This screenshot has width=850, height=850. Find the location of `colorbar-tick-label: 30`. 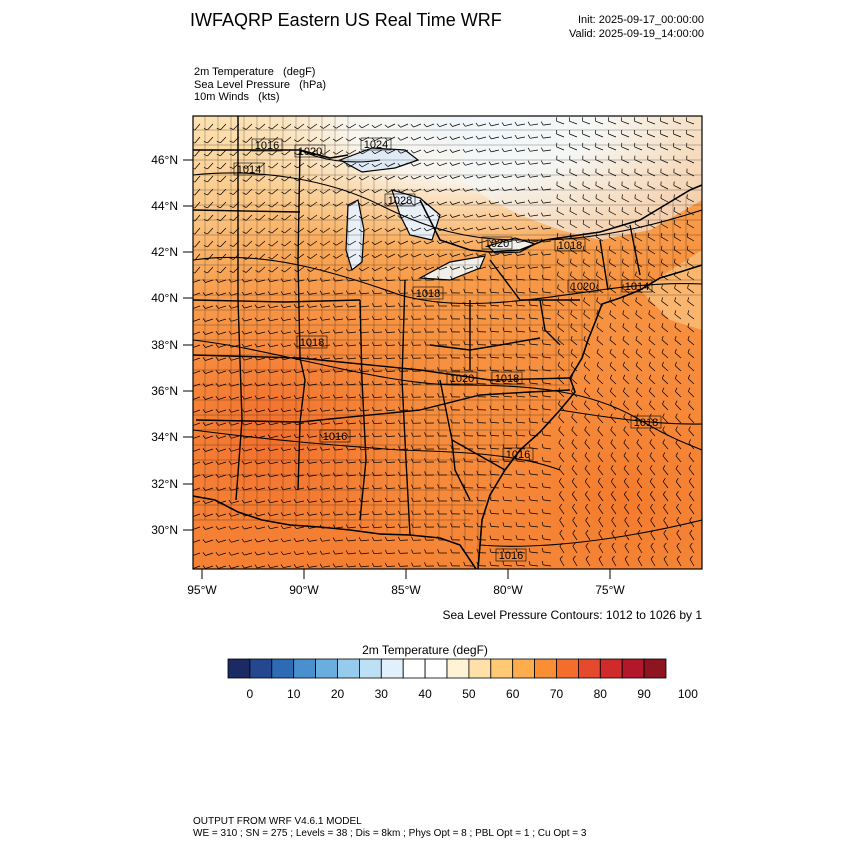

colorbar-tick-label: 30 is located at coordinates (382, 694).